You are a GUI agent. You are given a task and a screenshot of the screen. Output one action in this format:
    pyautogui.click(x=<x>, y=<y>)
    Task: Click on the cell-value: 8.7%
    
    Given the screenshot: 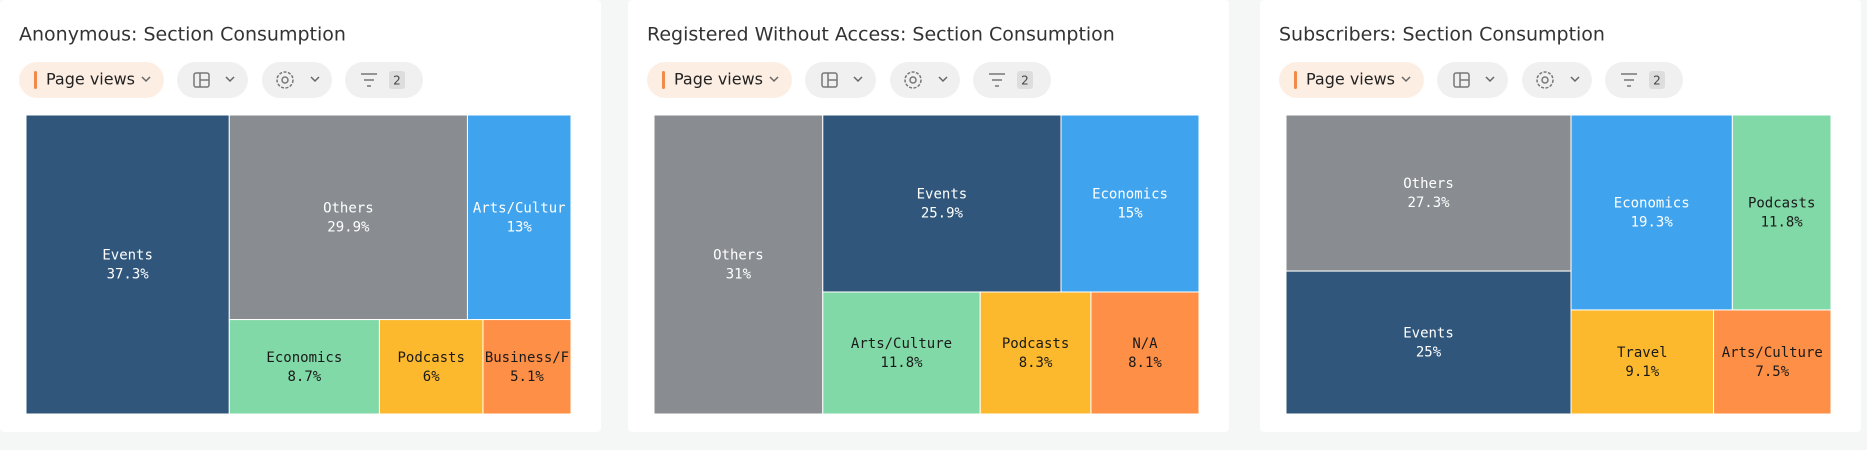 What is the action you would take?
    pyautogui.click(x=304, y=377)
    